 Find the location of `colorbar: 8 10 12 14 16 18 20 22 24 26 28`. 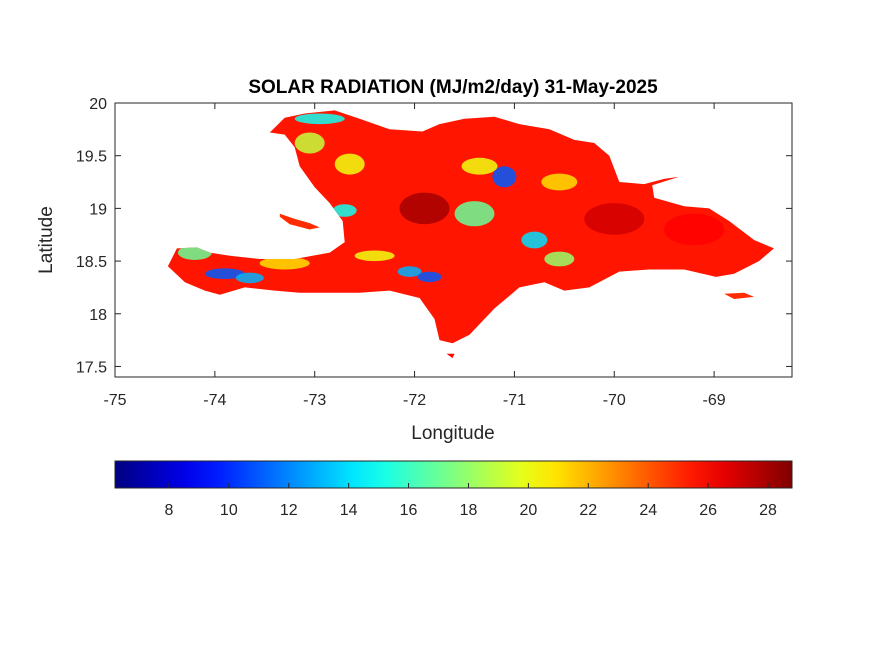

colorbar: 8 10 12 14 16 18 20 22 24 26 28 is located at coordinates (453, 489).